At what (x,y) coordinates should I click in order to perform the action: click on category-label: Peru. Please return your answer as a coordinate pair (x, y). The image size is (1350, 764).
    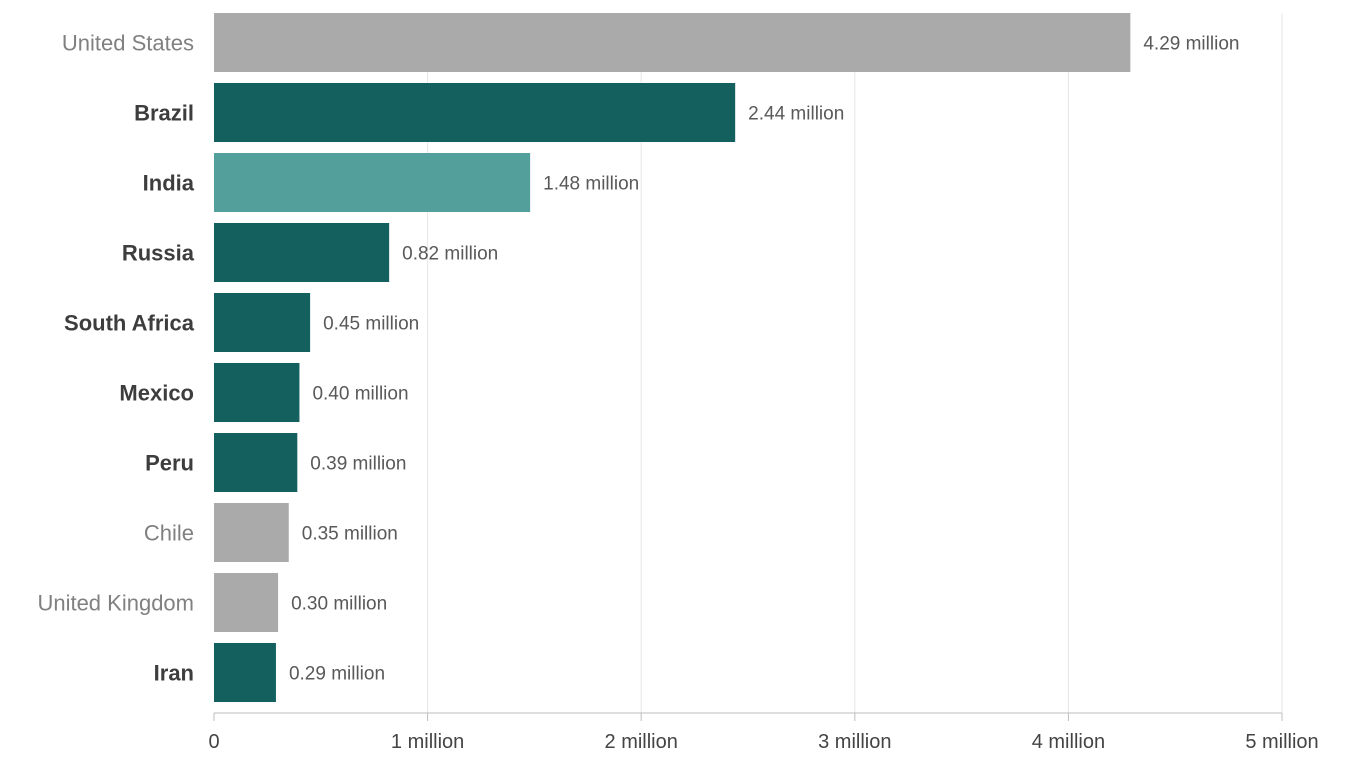
    Looking at the image, I should click on (169, 463).